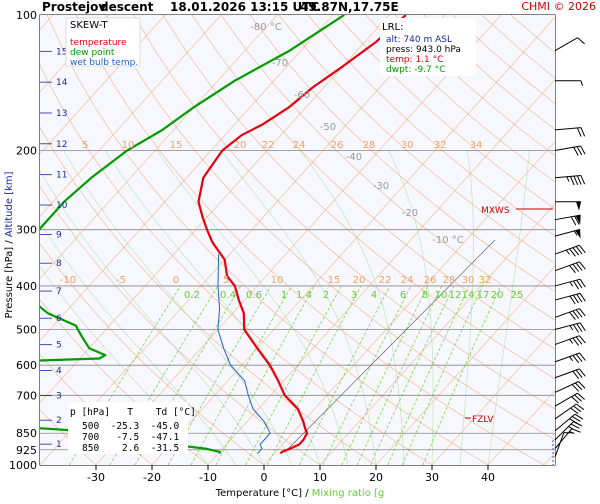  What do you see at coordinates (130, 448) in the screenshot?
I see `data-table-row: 850 2.6 -31.5` at bounding box center [130, 448].